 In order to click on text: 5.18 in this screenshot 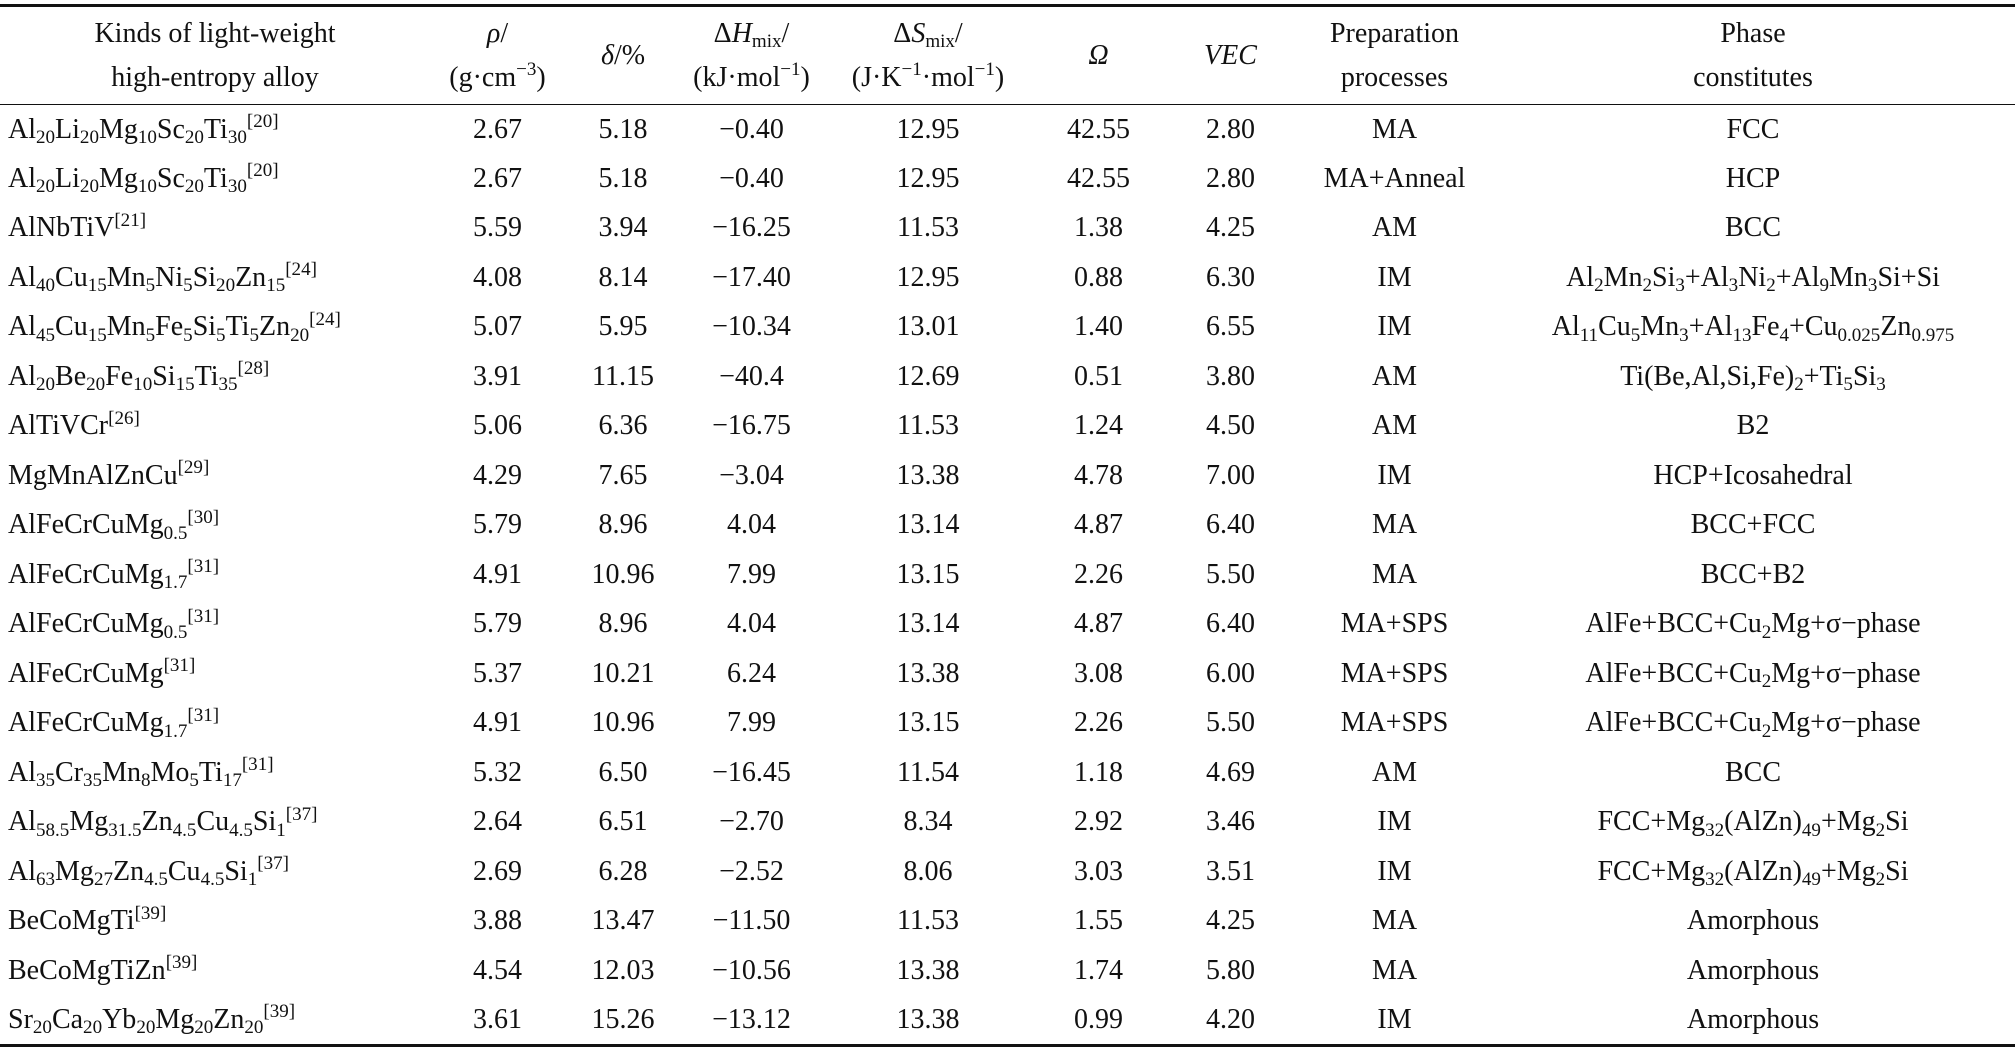, I will do `click(623, 178)`.